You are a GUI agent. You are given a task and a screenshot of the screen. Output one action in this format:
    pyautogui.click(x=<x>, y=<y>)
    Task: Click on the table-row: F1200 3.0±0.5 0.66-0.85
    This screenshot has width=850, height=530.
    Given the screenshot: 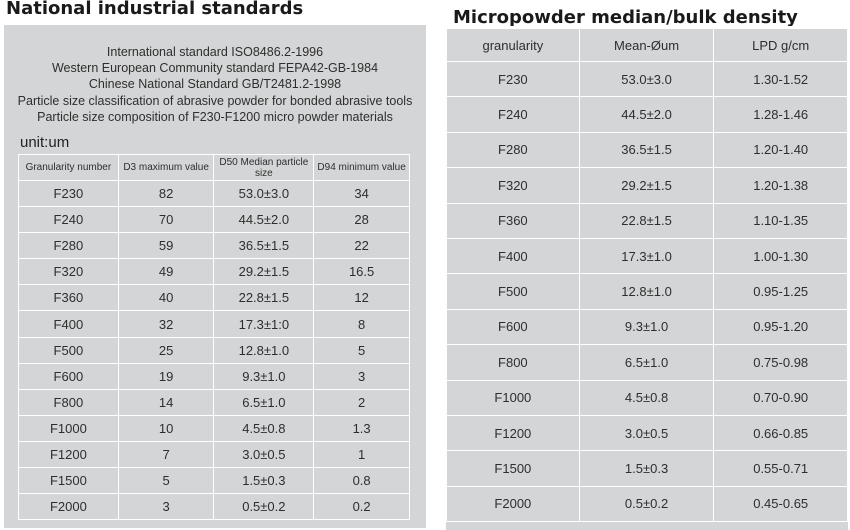 What is the action you would take?
    pyautogui.click(x=647, y=433)
    